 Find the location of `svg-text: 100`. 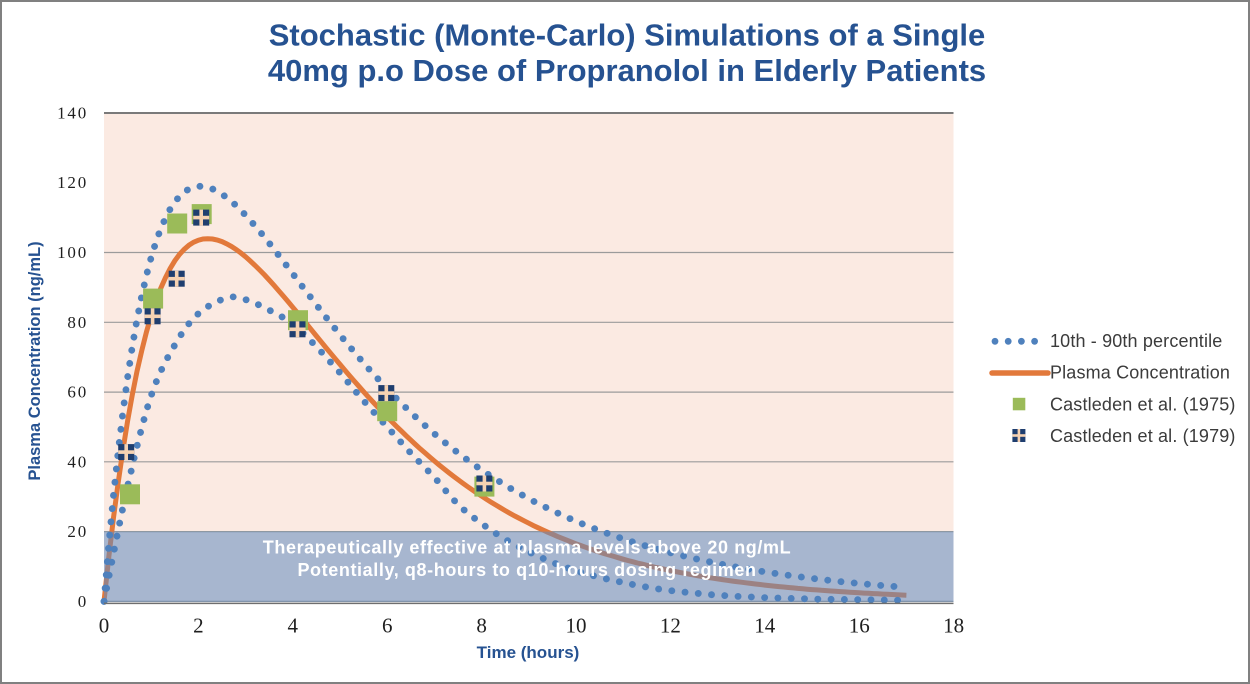

svg-text: 100 is located at coordinates (72, 252).